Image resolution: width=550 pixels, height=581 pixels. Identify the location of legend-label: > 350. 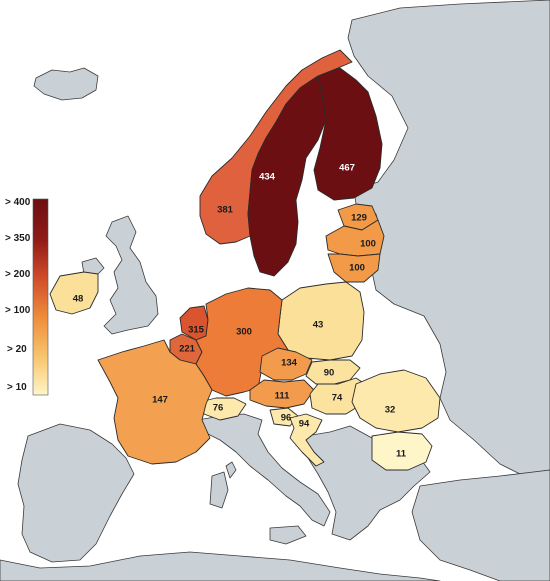
(18, 238).